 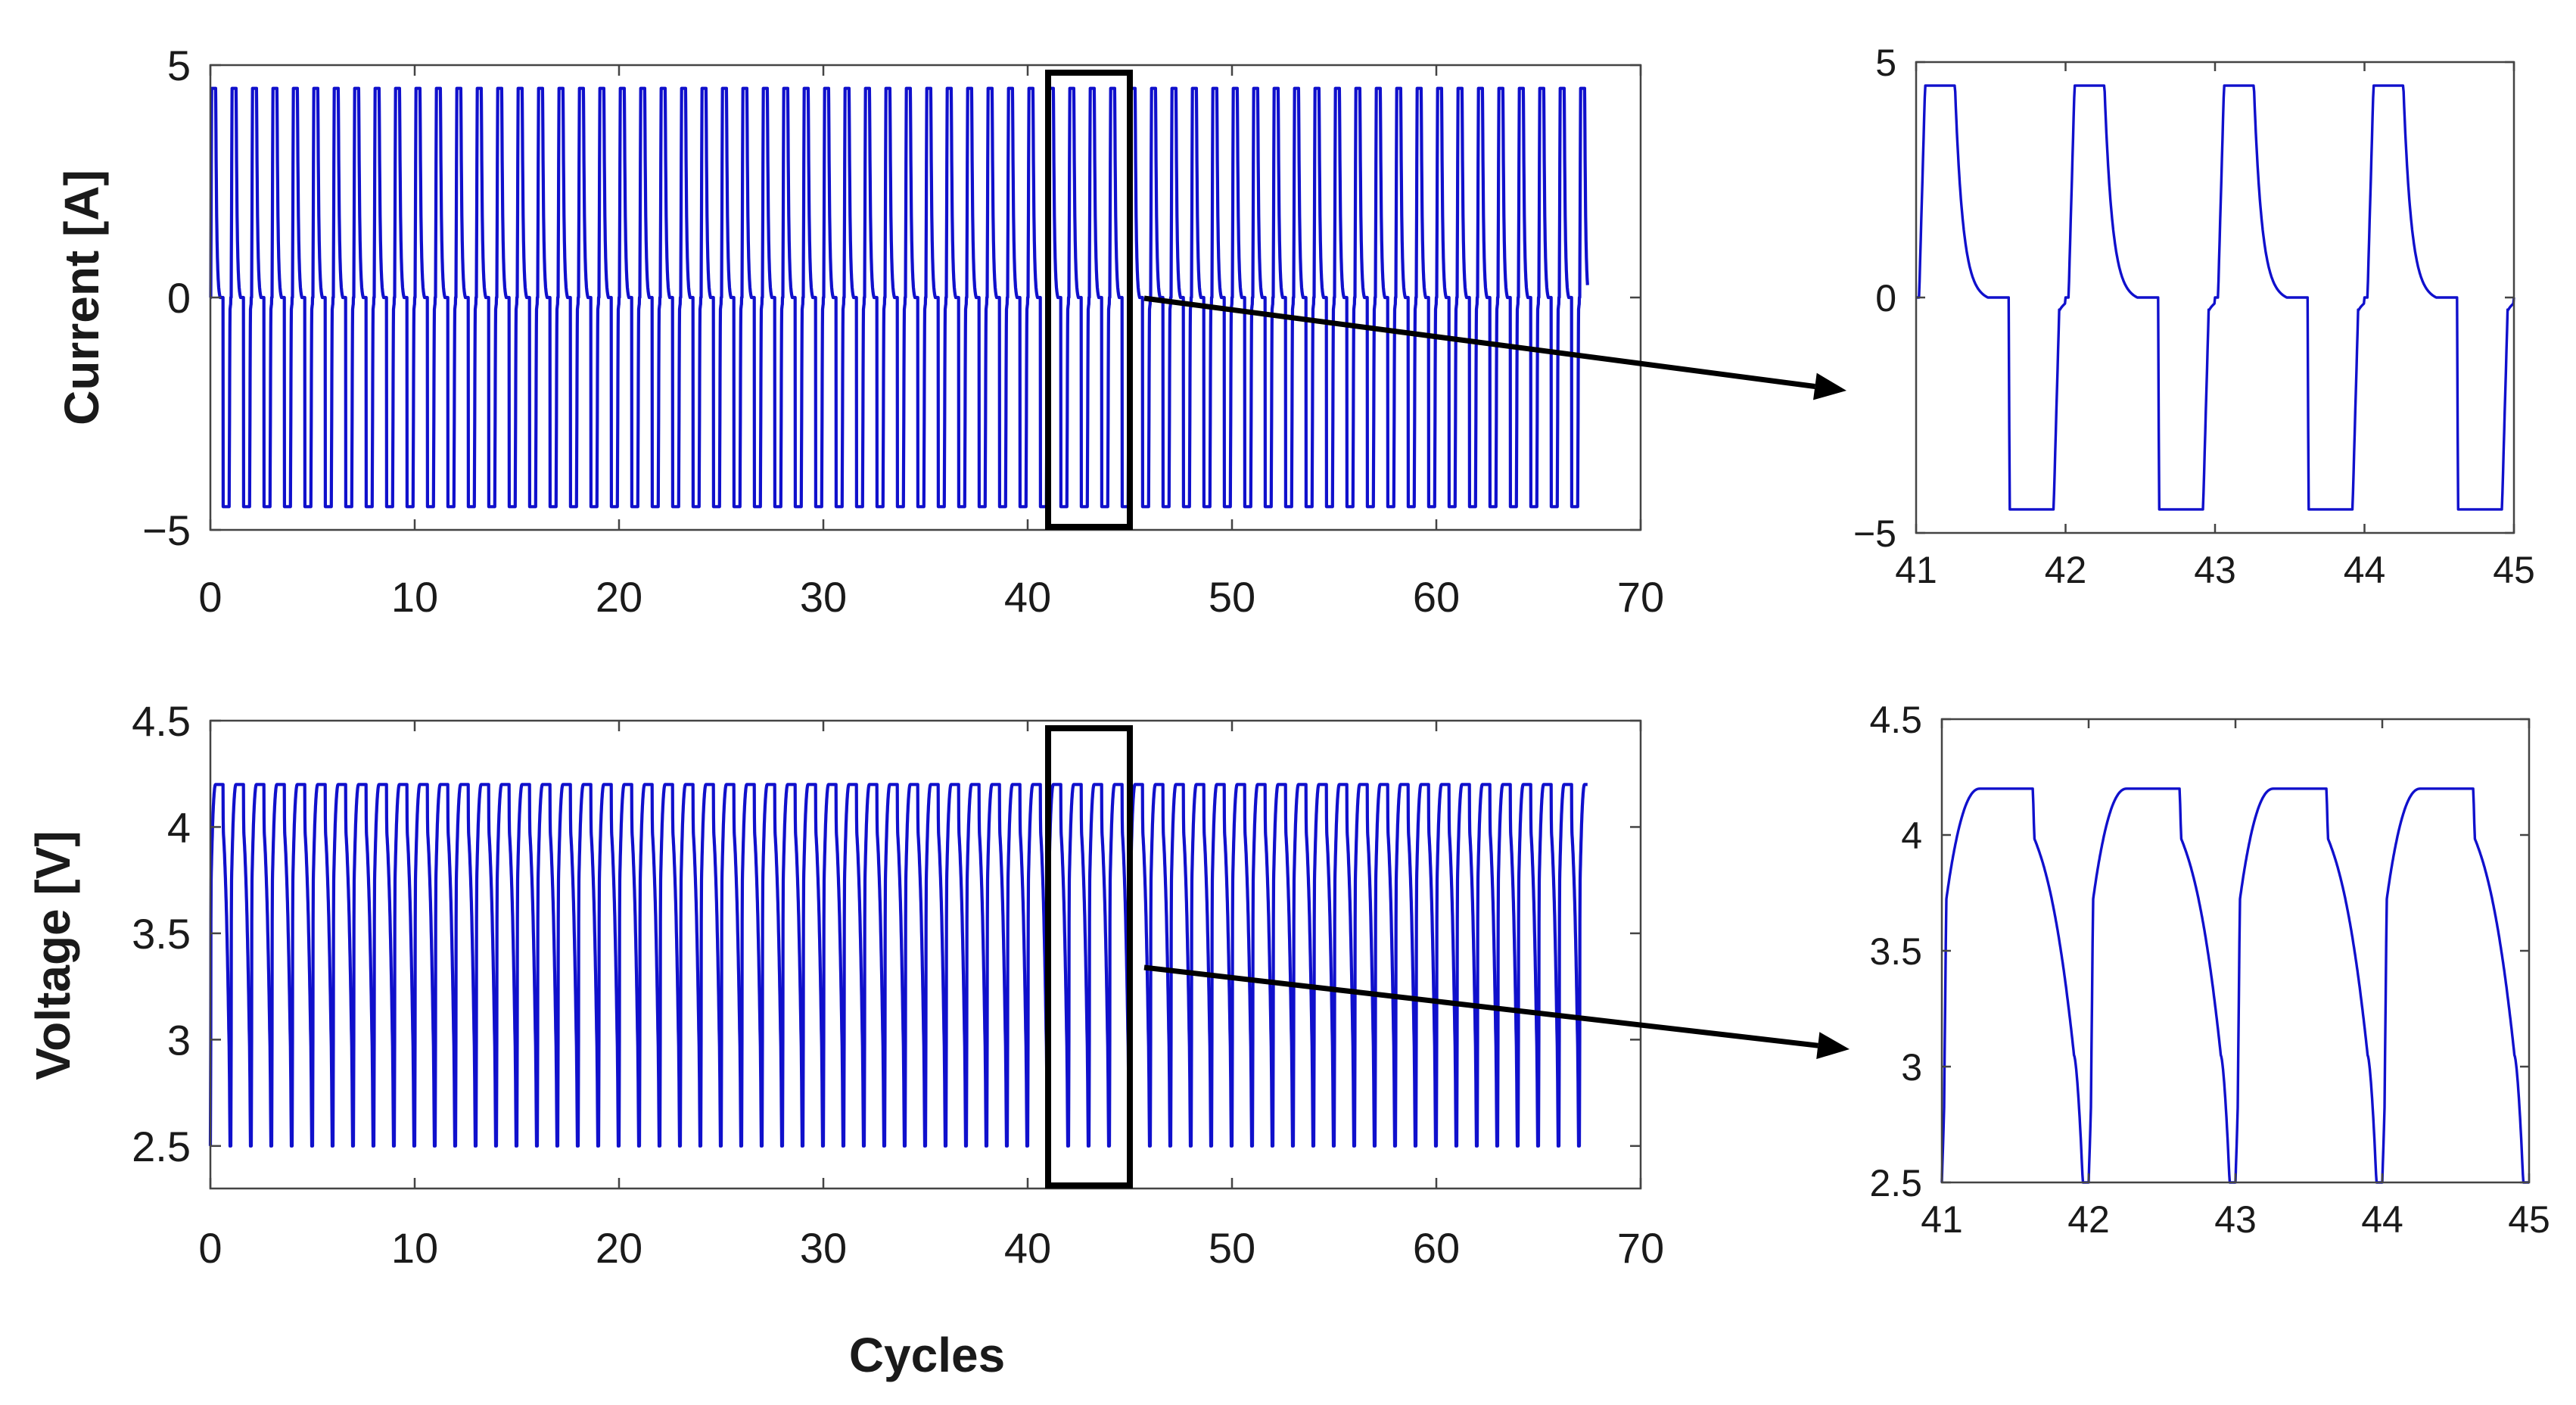 What do you see at coordinates (53, 955) in the screenshot?
I see `y-axis-label: Voltage [V]` at bounding box center [53, 955].